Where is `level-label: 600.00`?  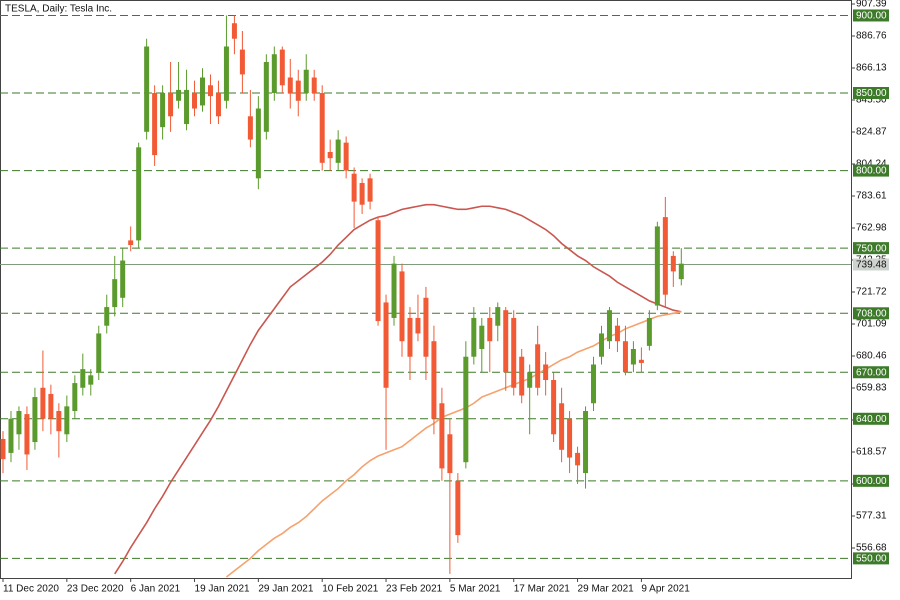
level-label: 600.00 is located at coordinates (871, 481).